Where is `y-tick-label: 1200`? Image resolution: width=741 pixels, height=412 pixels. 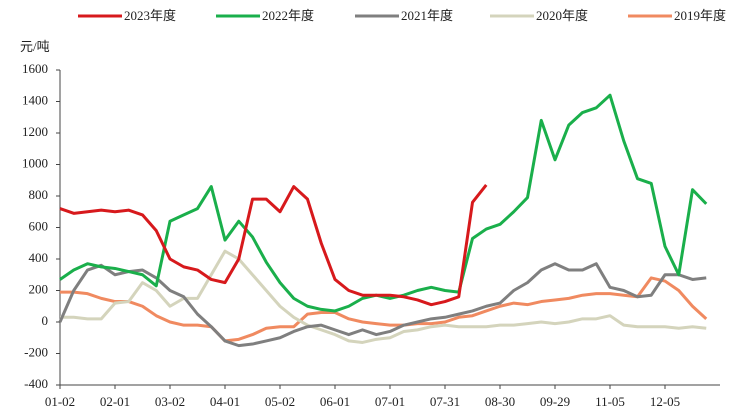 y-tick-label: 1200 is located at coordinates (35, 131).